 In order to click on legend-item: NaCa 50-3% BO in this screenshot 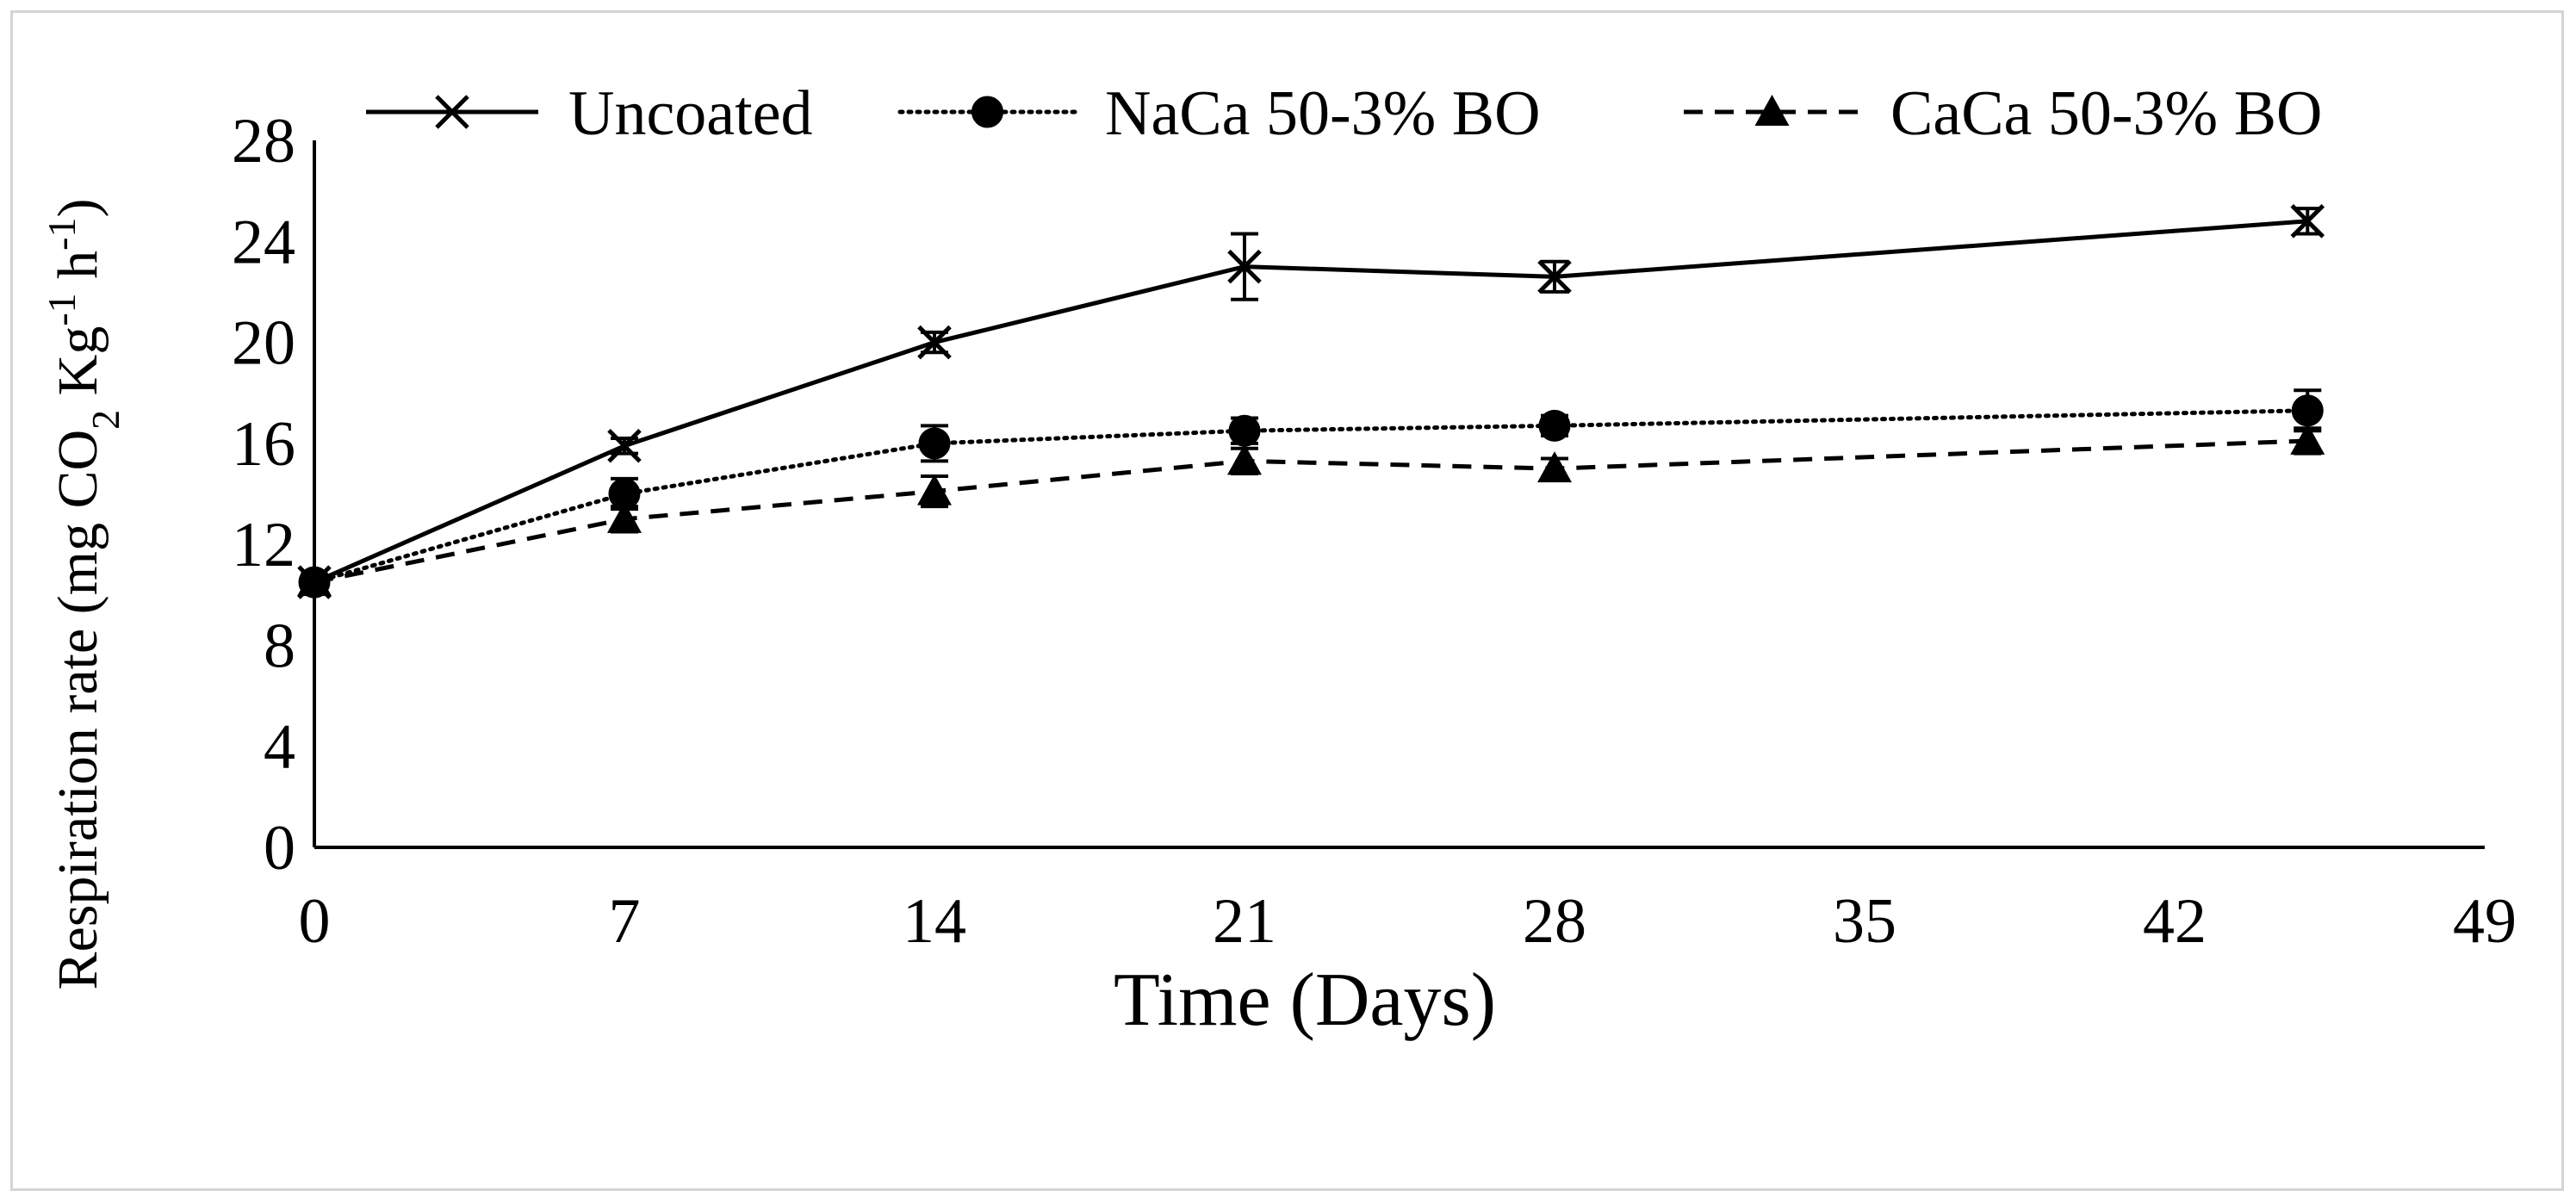, I will do `click(1219, 114)`.